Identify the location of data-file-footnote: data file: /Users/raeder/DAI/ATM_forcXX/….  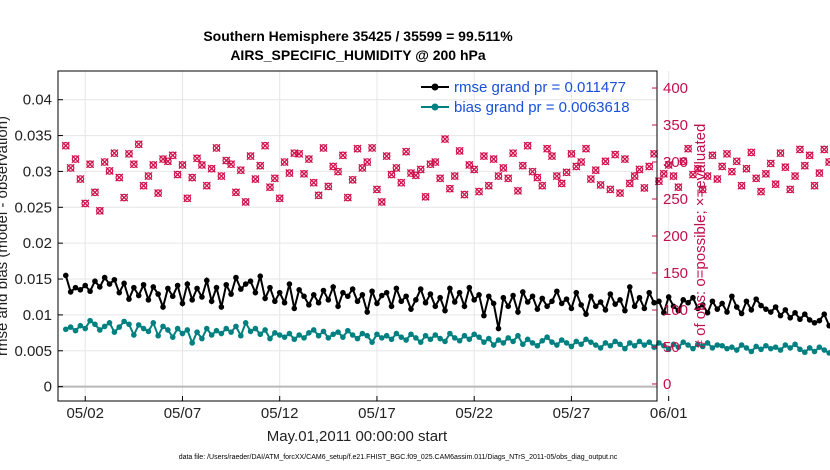
(398, 457).